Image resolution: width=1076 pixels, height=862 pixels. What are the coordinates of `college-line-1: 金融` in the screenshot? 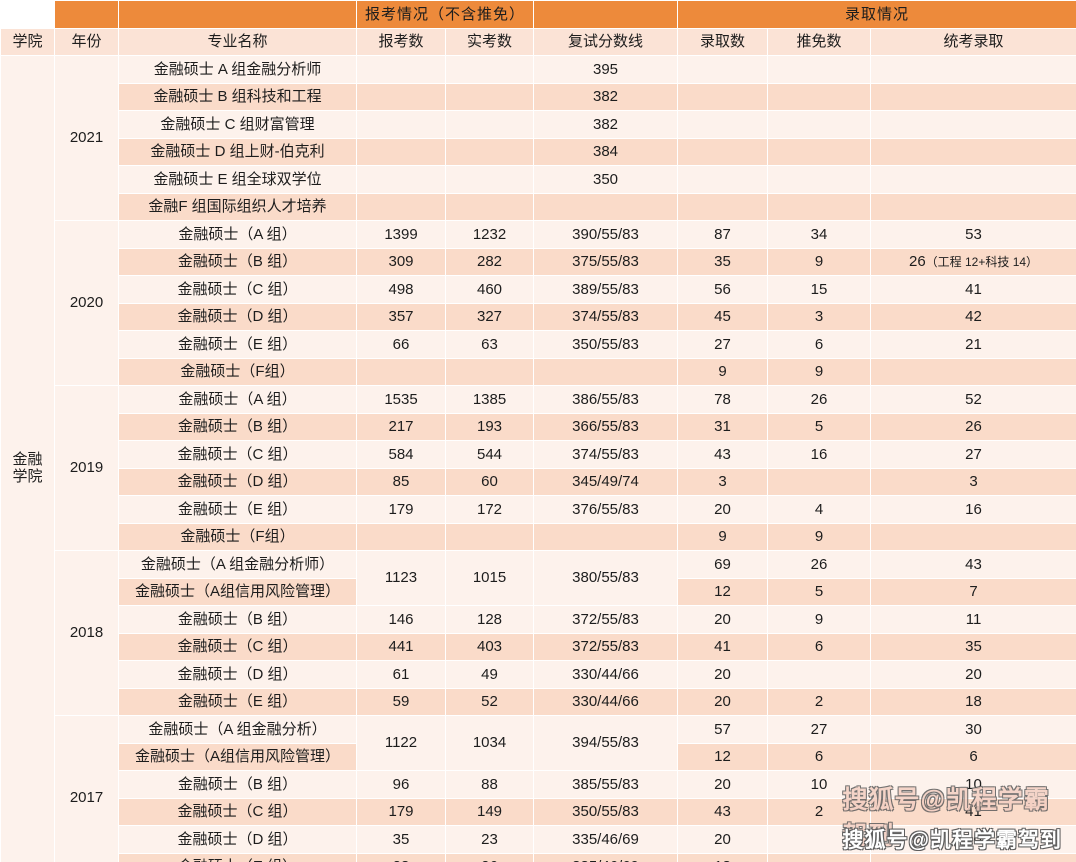 It's located at (27, 459).